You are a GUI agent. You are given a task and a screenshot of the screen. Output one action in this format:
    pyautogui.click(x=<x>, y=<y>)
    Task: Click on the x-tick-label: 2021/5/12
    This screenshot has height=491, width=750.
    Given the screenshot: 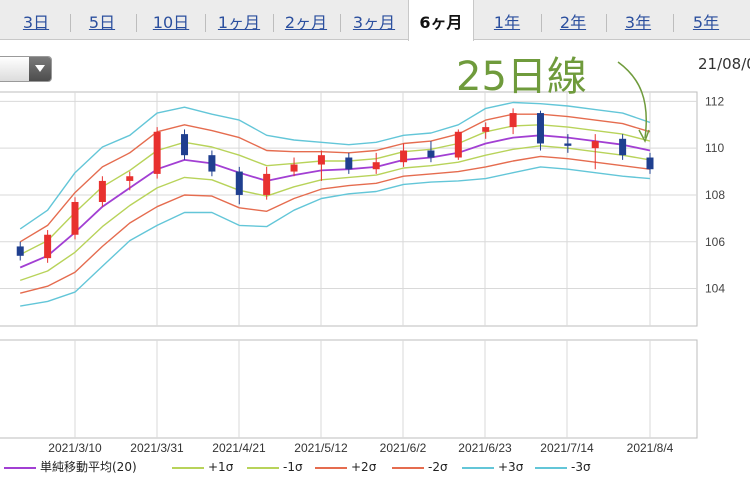 What is the action you would take?
    pyautogui.click(x=321, y=448)
    